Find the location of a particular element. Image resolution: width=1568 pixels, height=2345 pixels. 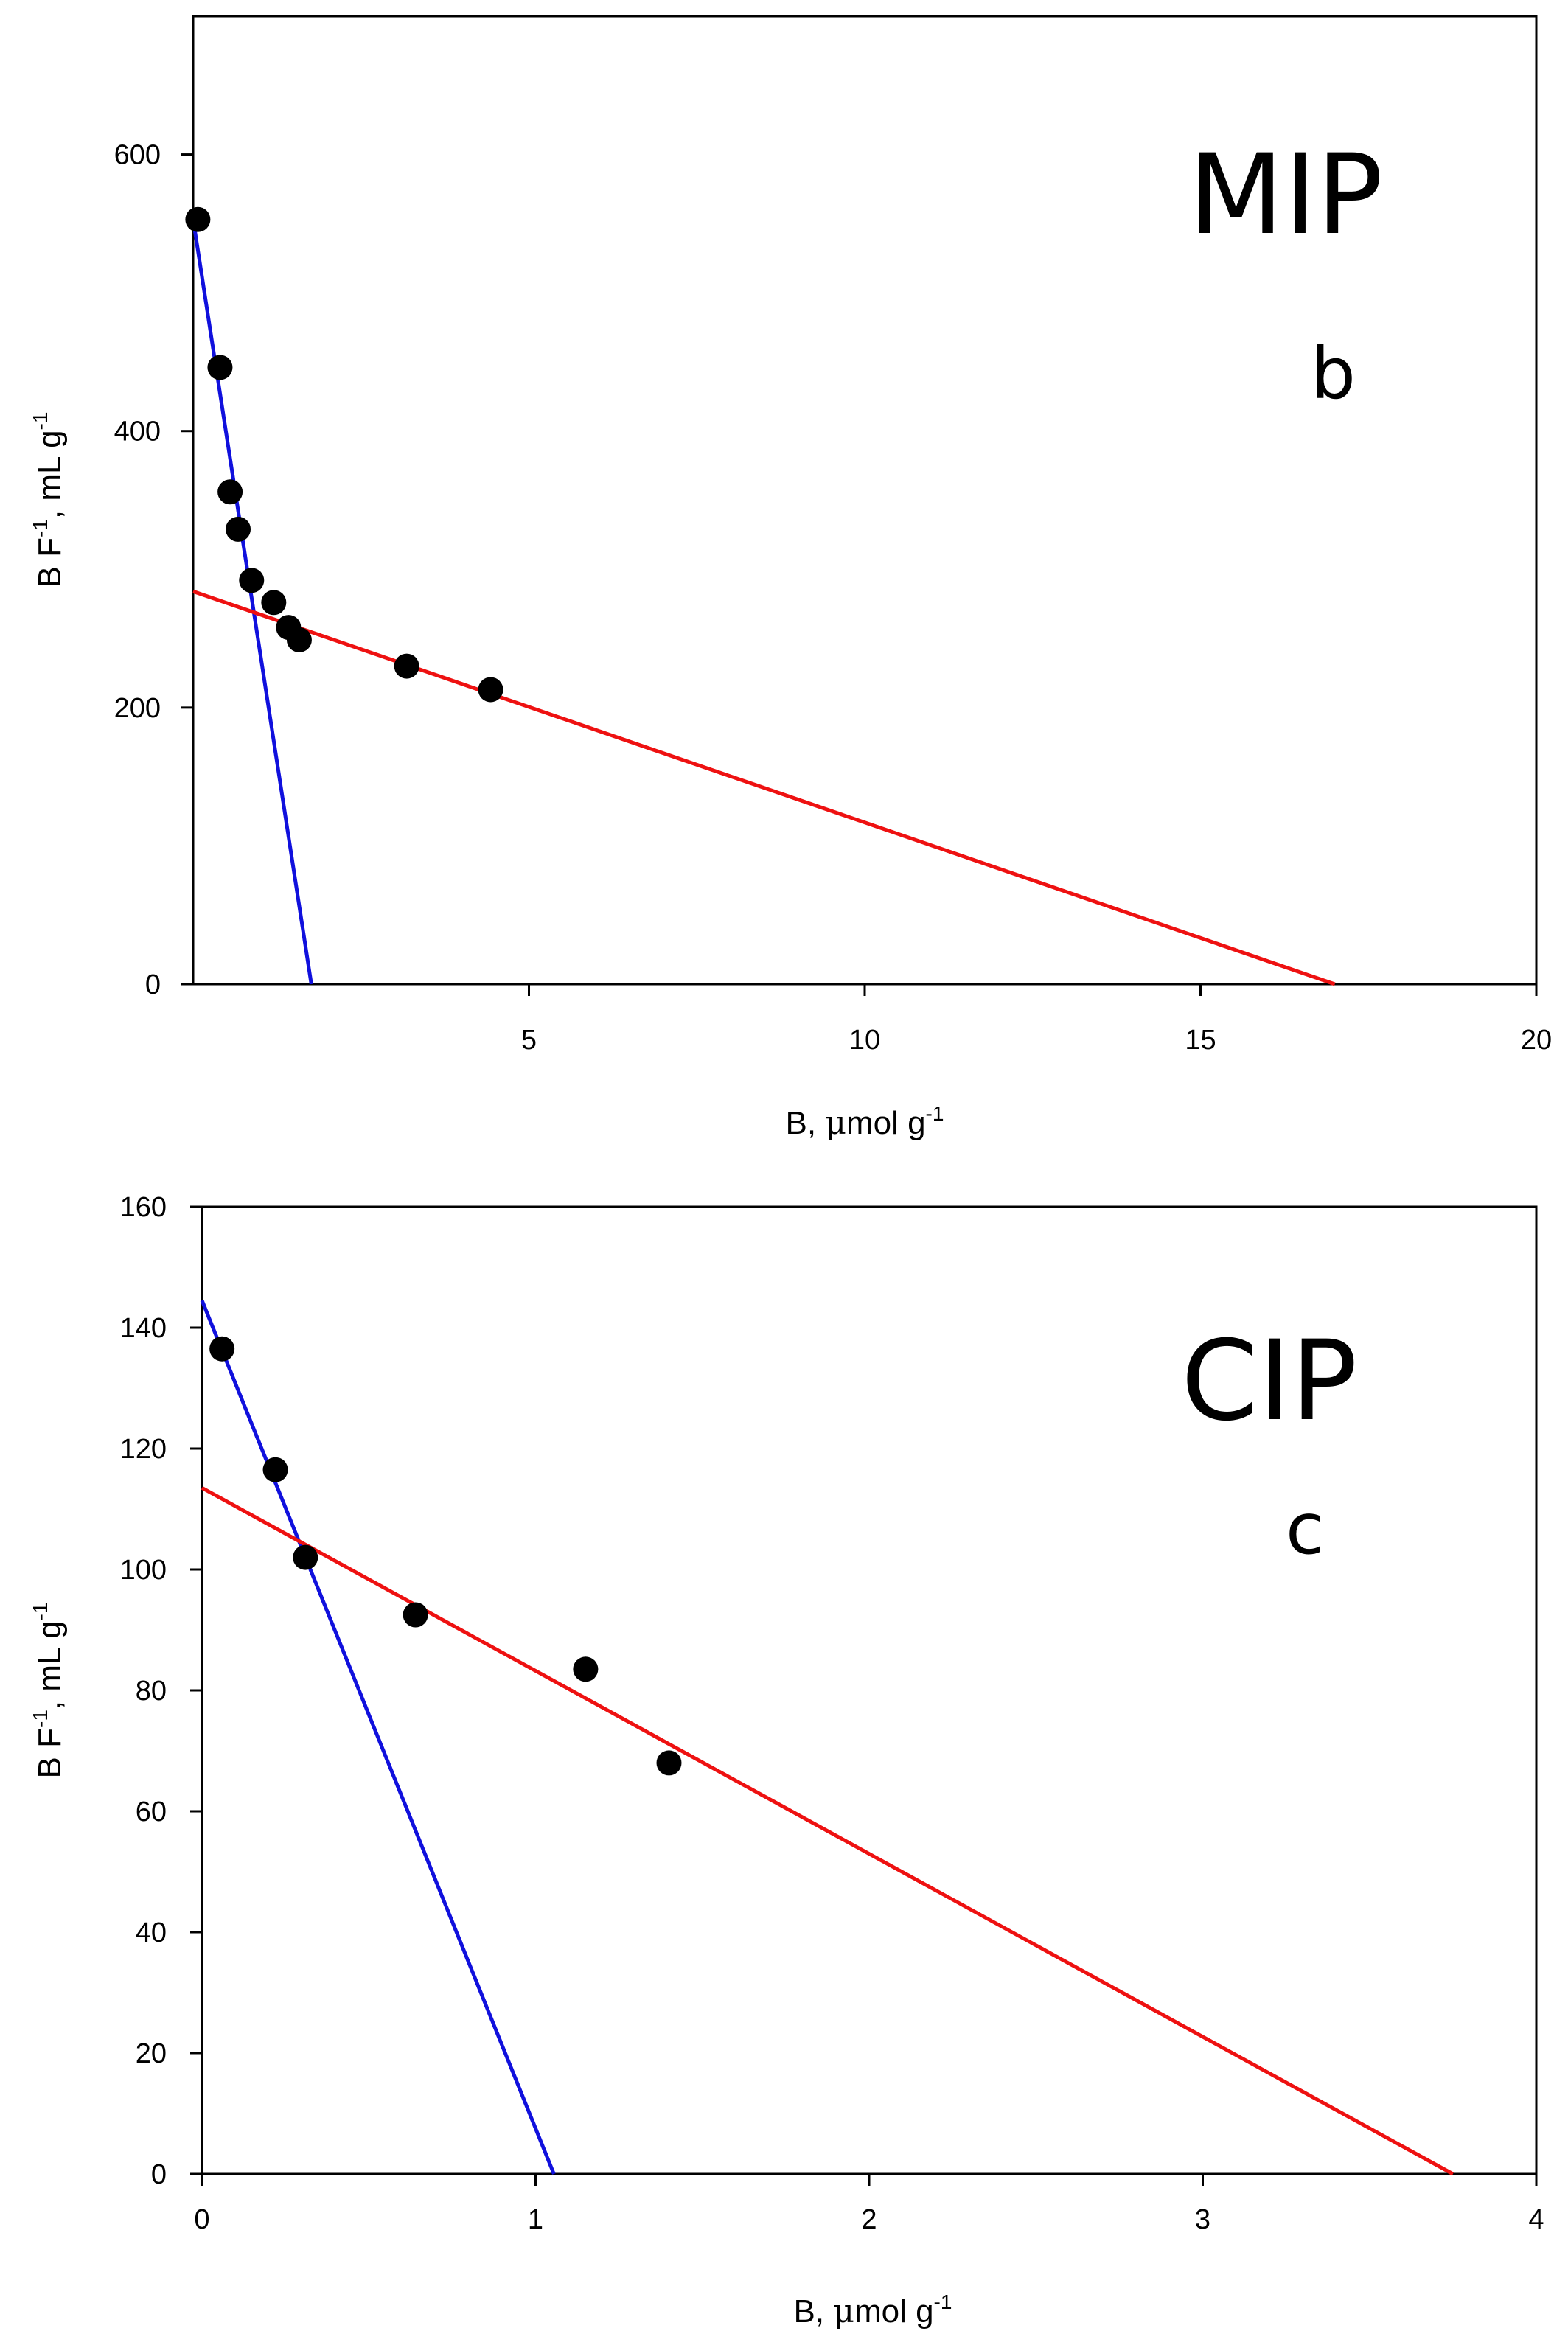

cip-x-tick-label: 1 is located at coordinates (535, 2219).